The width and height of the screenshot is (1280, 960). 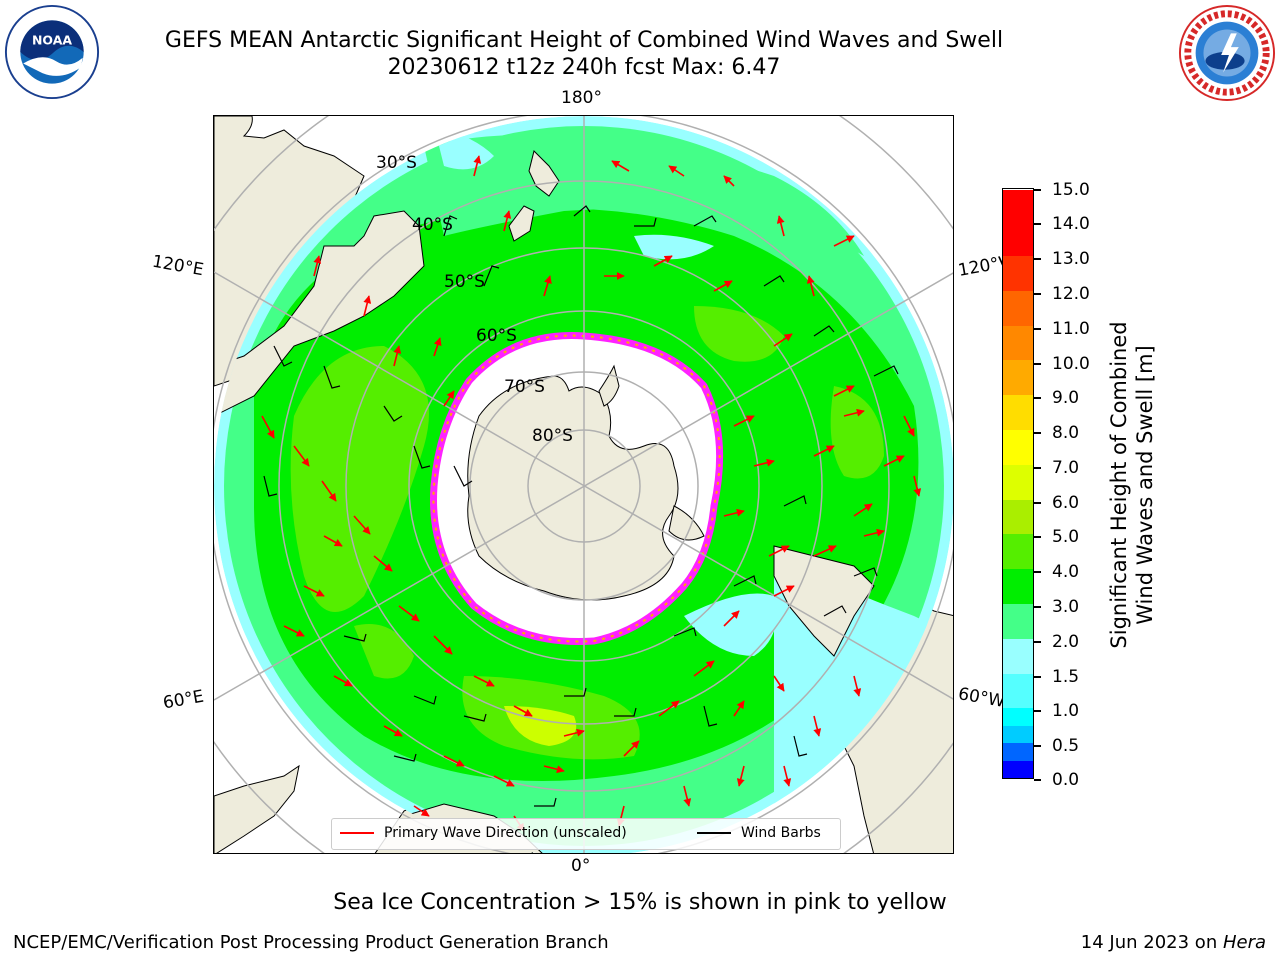 I want to click on colorbar-tick-label: 11.0, so click(x=1071, y=329).